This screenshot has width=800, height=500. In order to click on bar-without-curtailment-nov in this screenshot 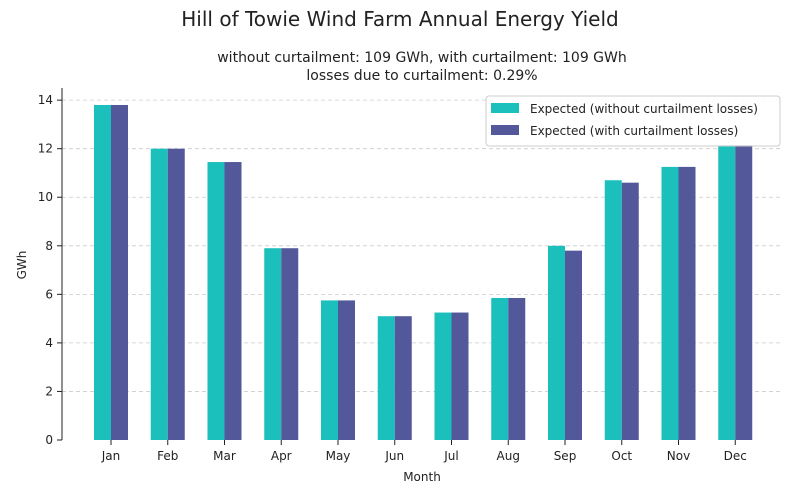, I will do `click(670, 303)`.